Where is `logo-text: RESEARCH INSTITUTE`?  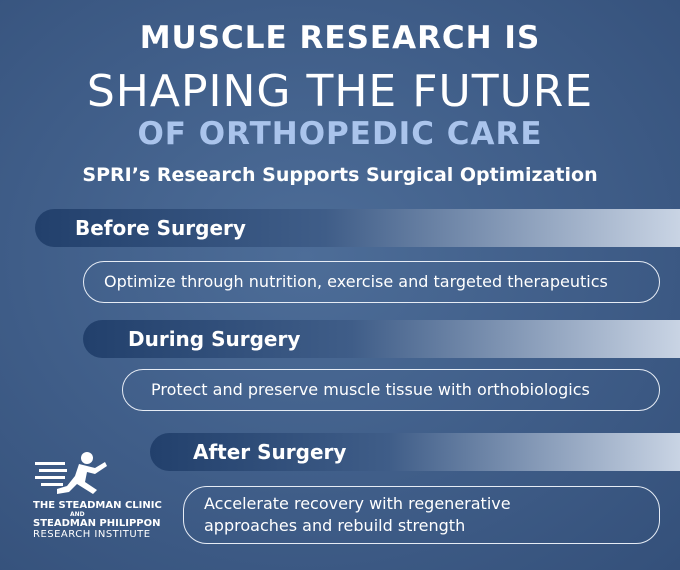 logo-text: RESEARCH INSTITUTE is located at coordinates (92, 534).